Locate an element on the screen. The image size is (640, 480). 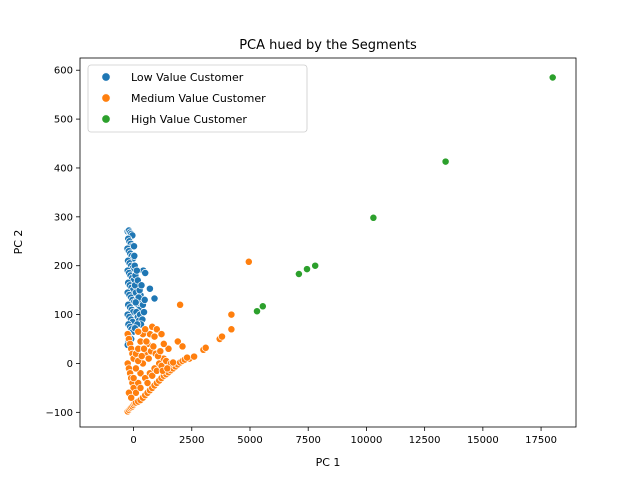
y-tick-label-5: 400 is located at coordinates (63, 168).